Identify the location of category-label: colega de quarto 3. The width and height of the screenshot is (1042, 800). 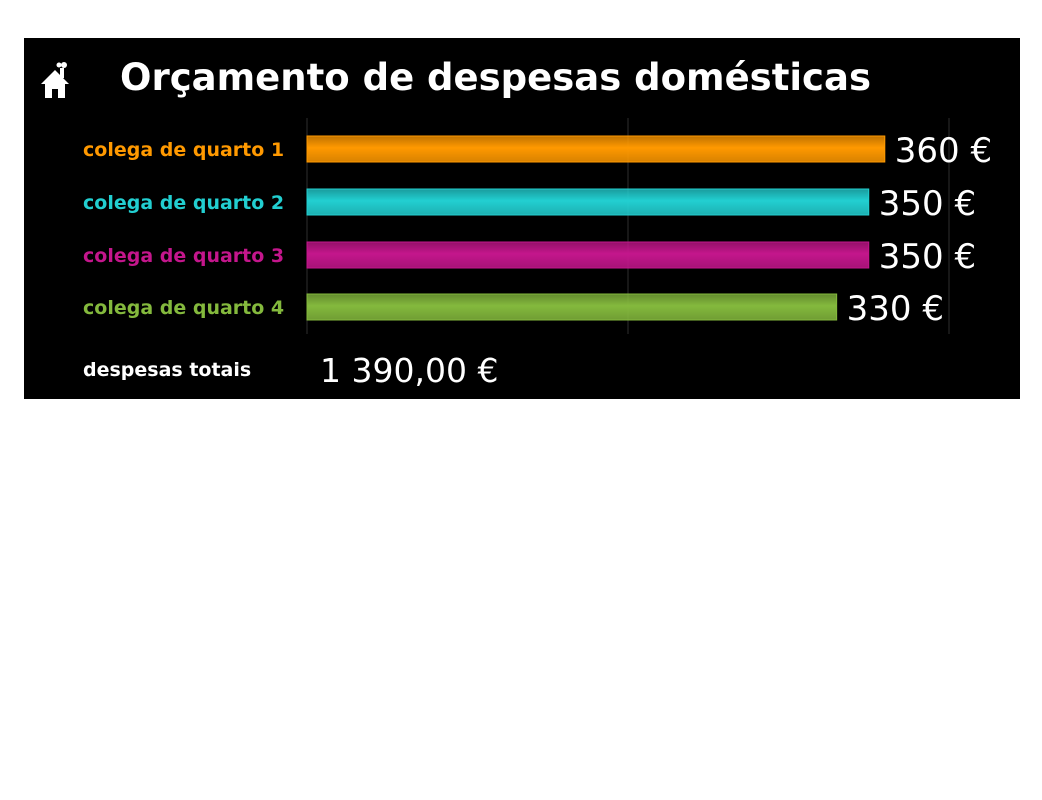
(183, 256).